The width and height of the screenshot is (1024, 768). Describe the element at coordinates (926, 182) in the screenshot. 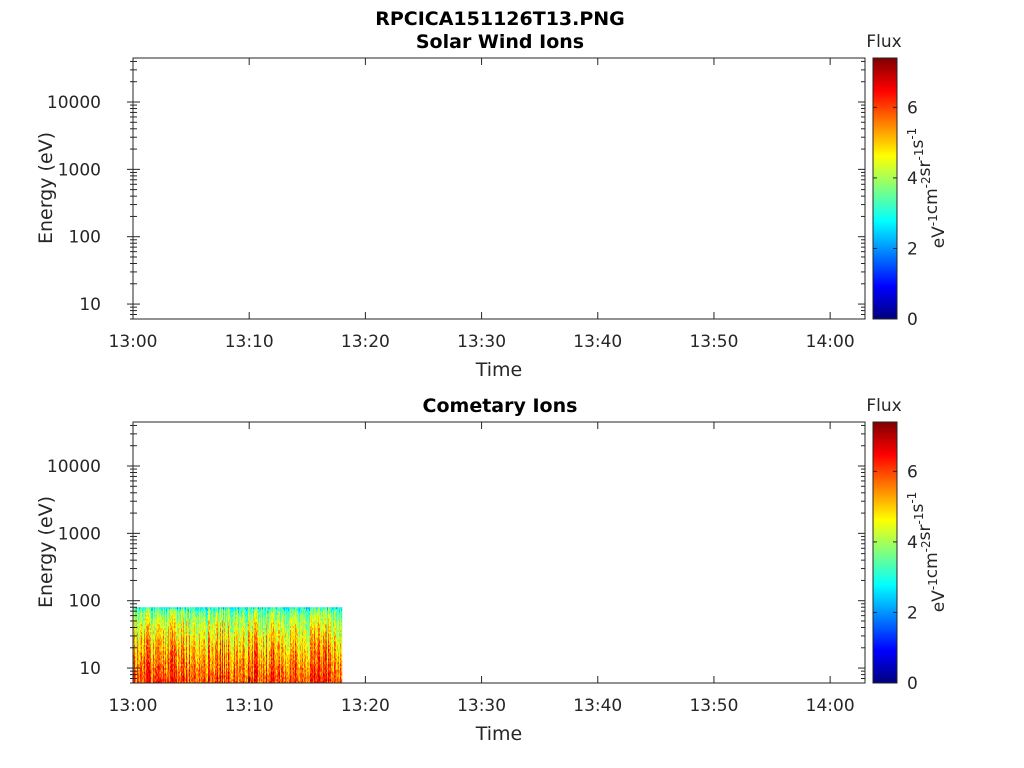

I see `colorbar-label-exponent: -2` at that location.